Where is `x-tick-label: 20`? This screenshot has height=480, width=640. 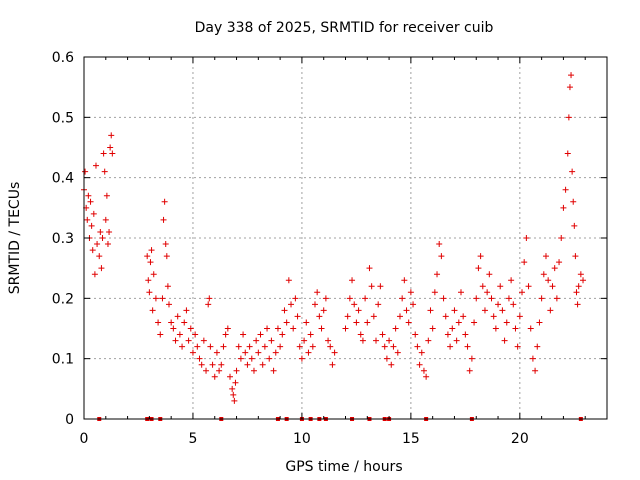
x-tick-label: 20 is located at coordinates (520, 439).